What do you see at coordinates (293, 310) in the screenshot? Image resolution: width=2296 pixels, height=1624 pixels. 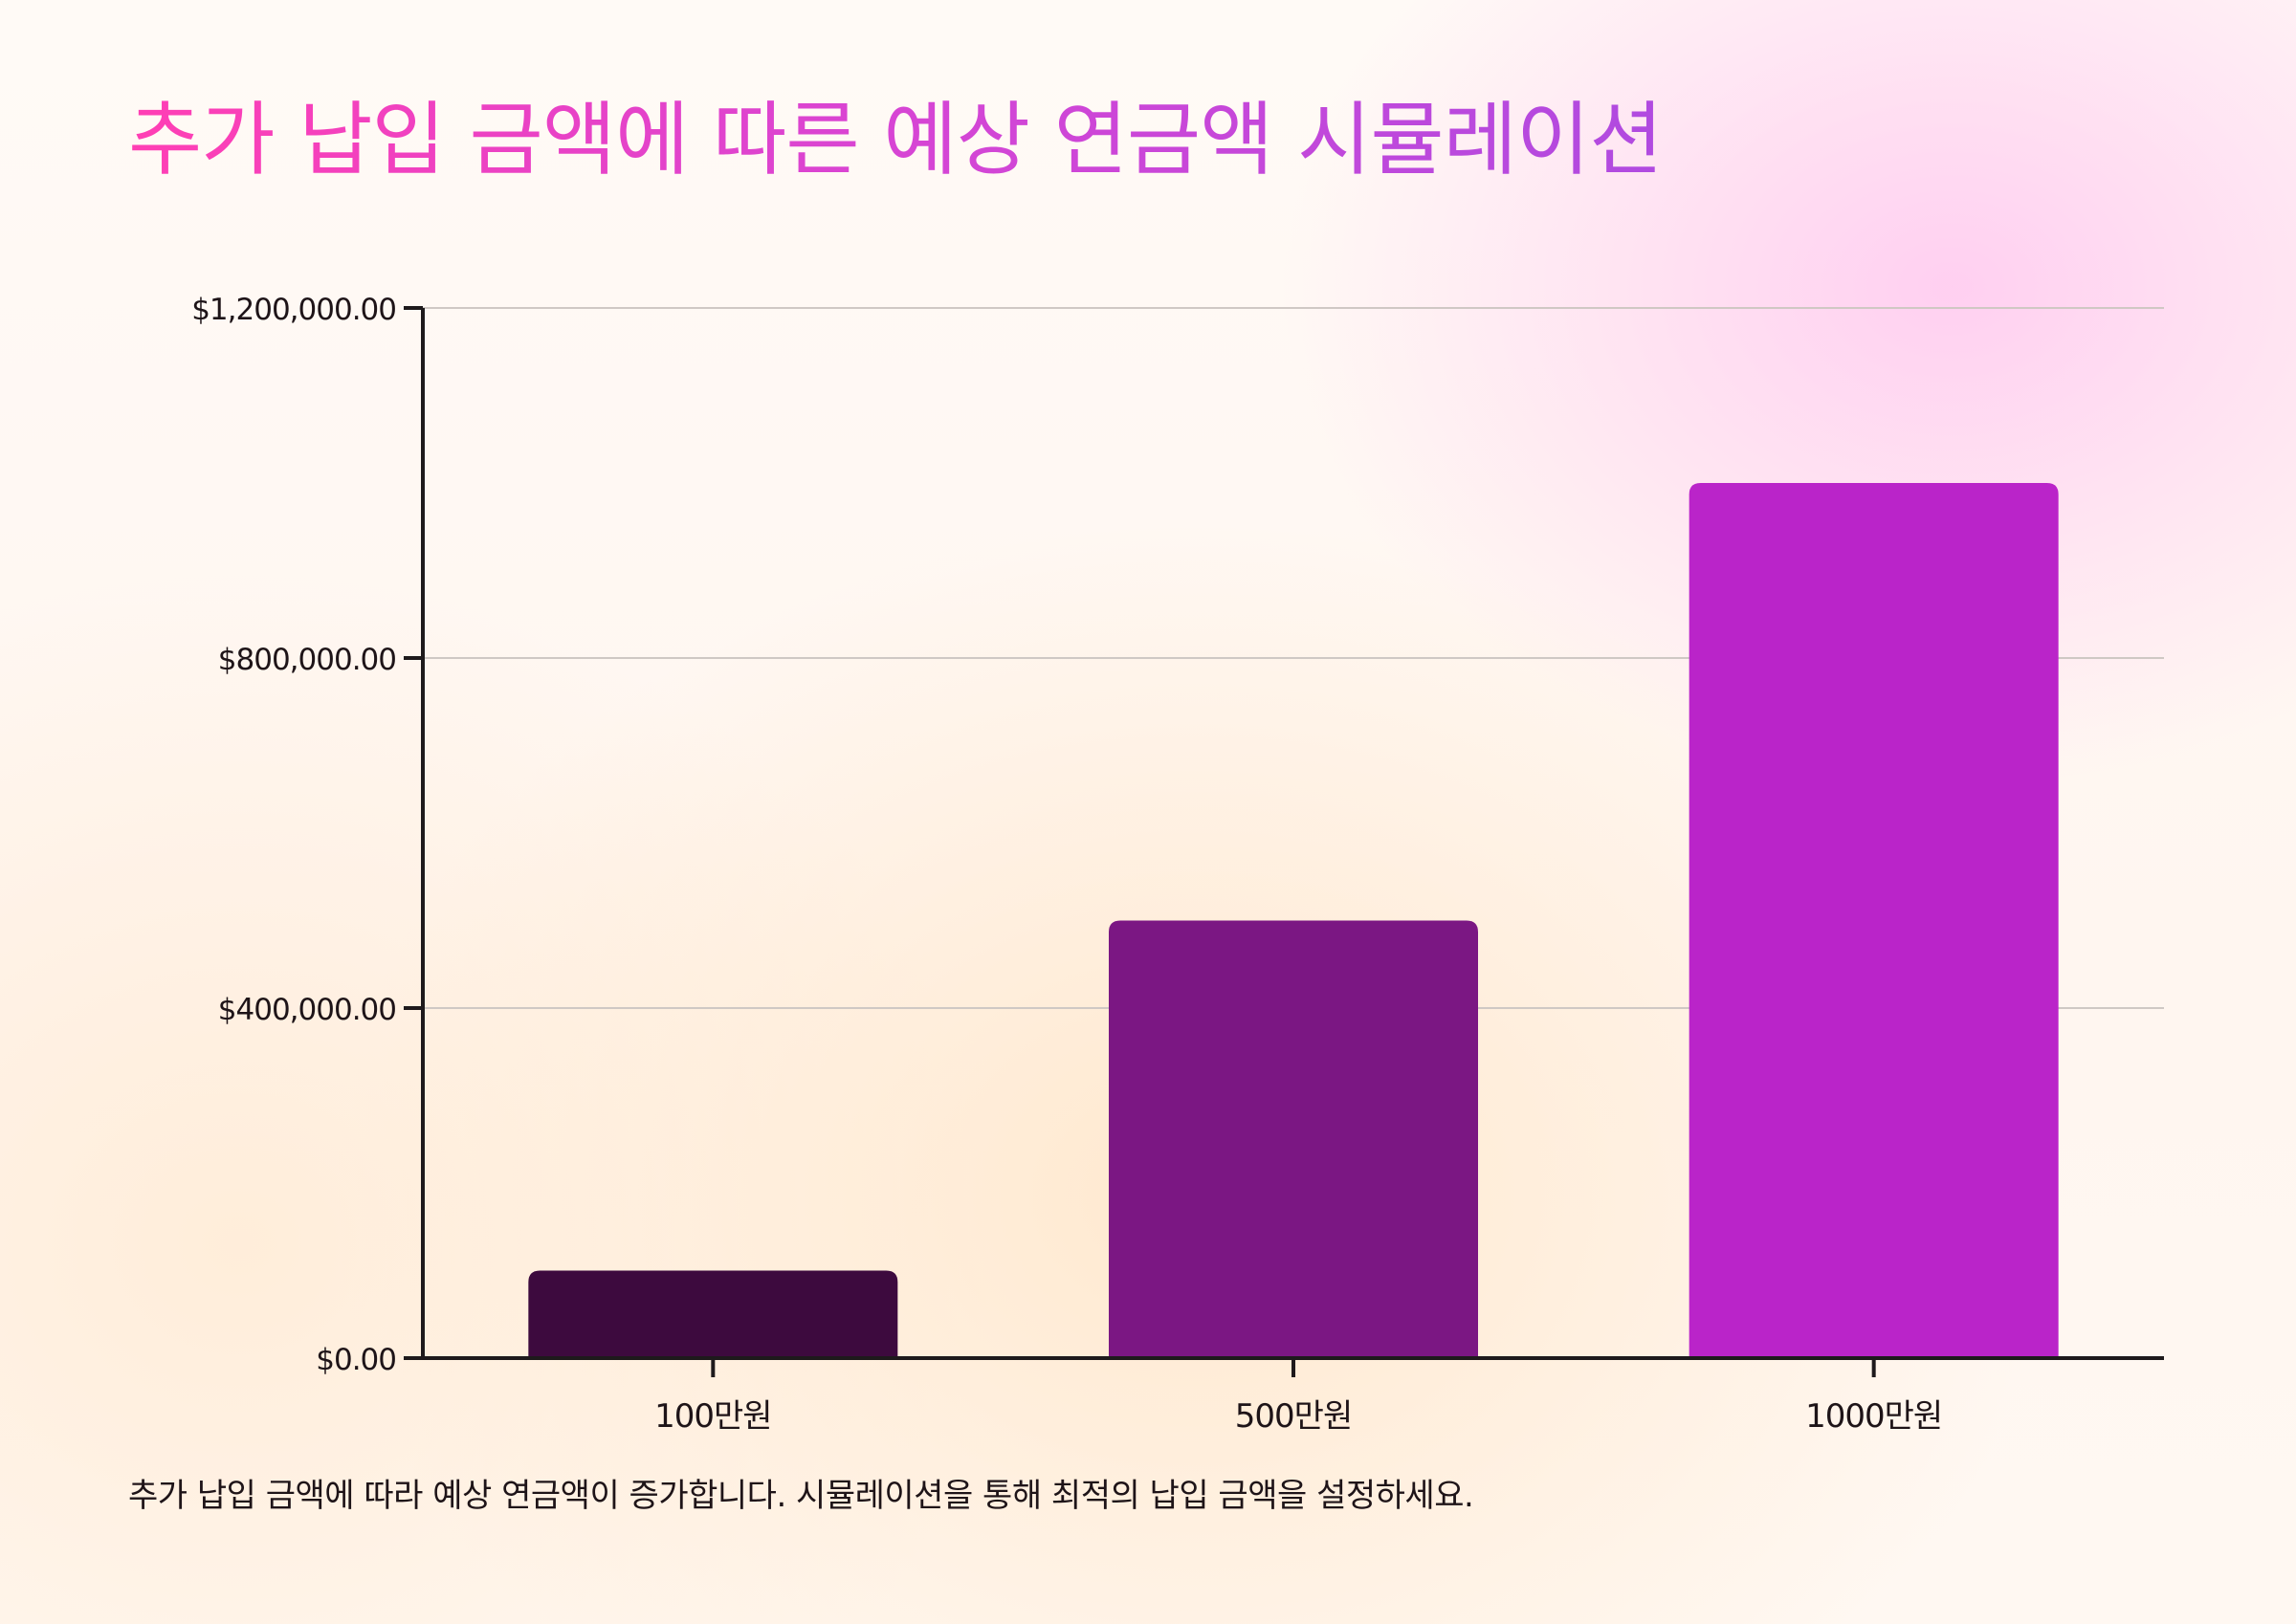 I see `y-tick-label-3: $1,200,000.00` at bounding box center [293, 310].